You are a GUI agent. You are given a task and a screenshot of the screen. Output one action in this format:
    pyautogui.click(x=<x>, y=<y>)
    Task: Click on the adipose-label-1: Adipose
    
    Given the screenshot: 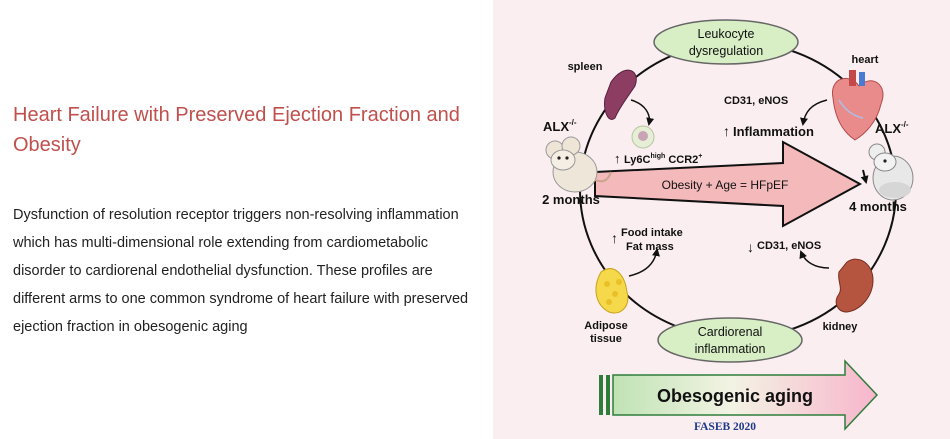 What is the action you would take?
    pyautogui.click(x=605, y=326)
    